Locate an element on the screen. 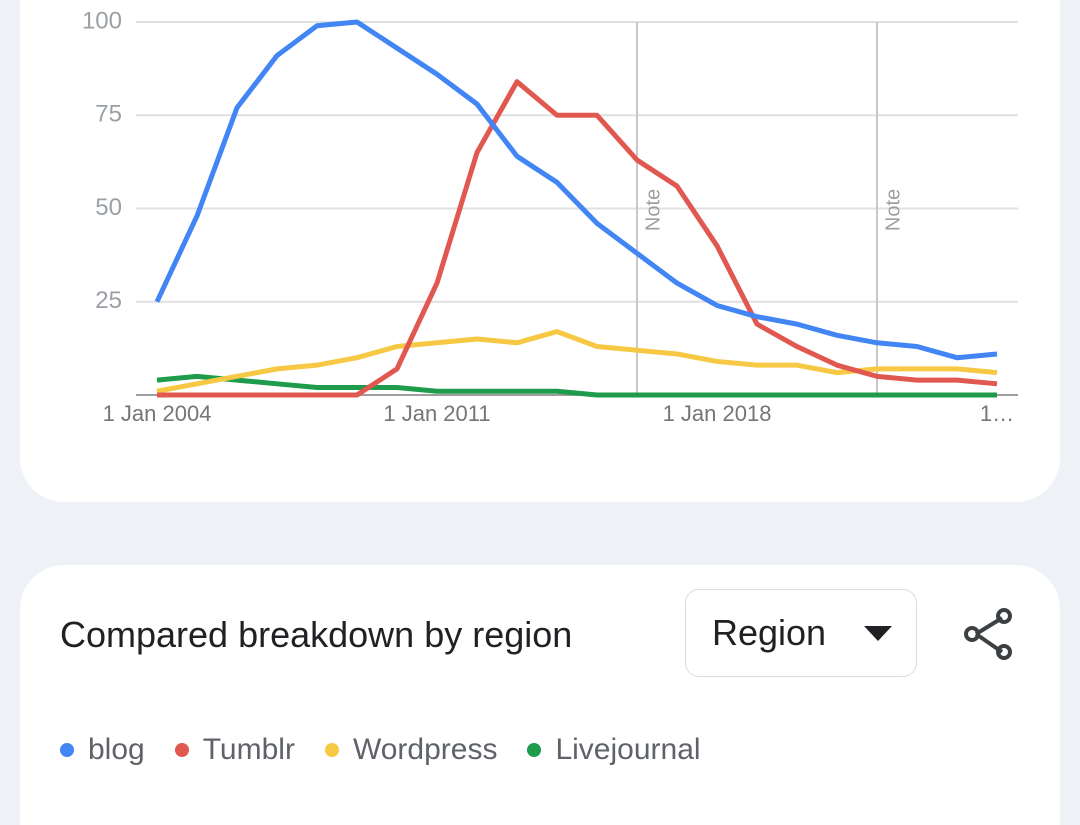 Image resolution: width=1080 pixels, height=825 pixels. legend-item: Tumblr is located at coordinates (234, 750).